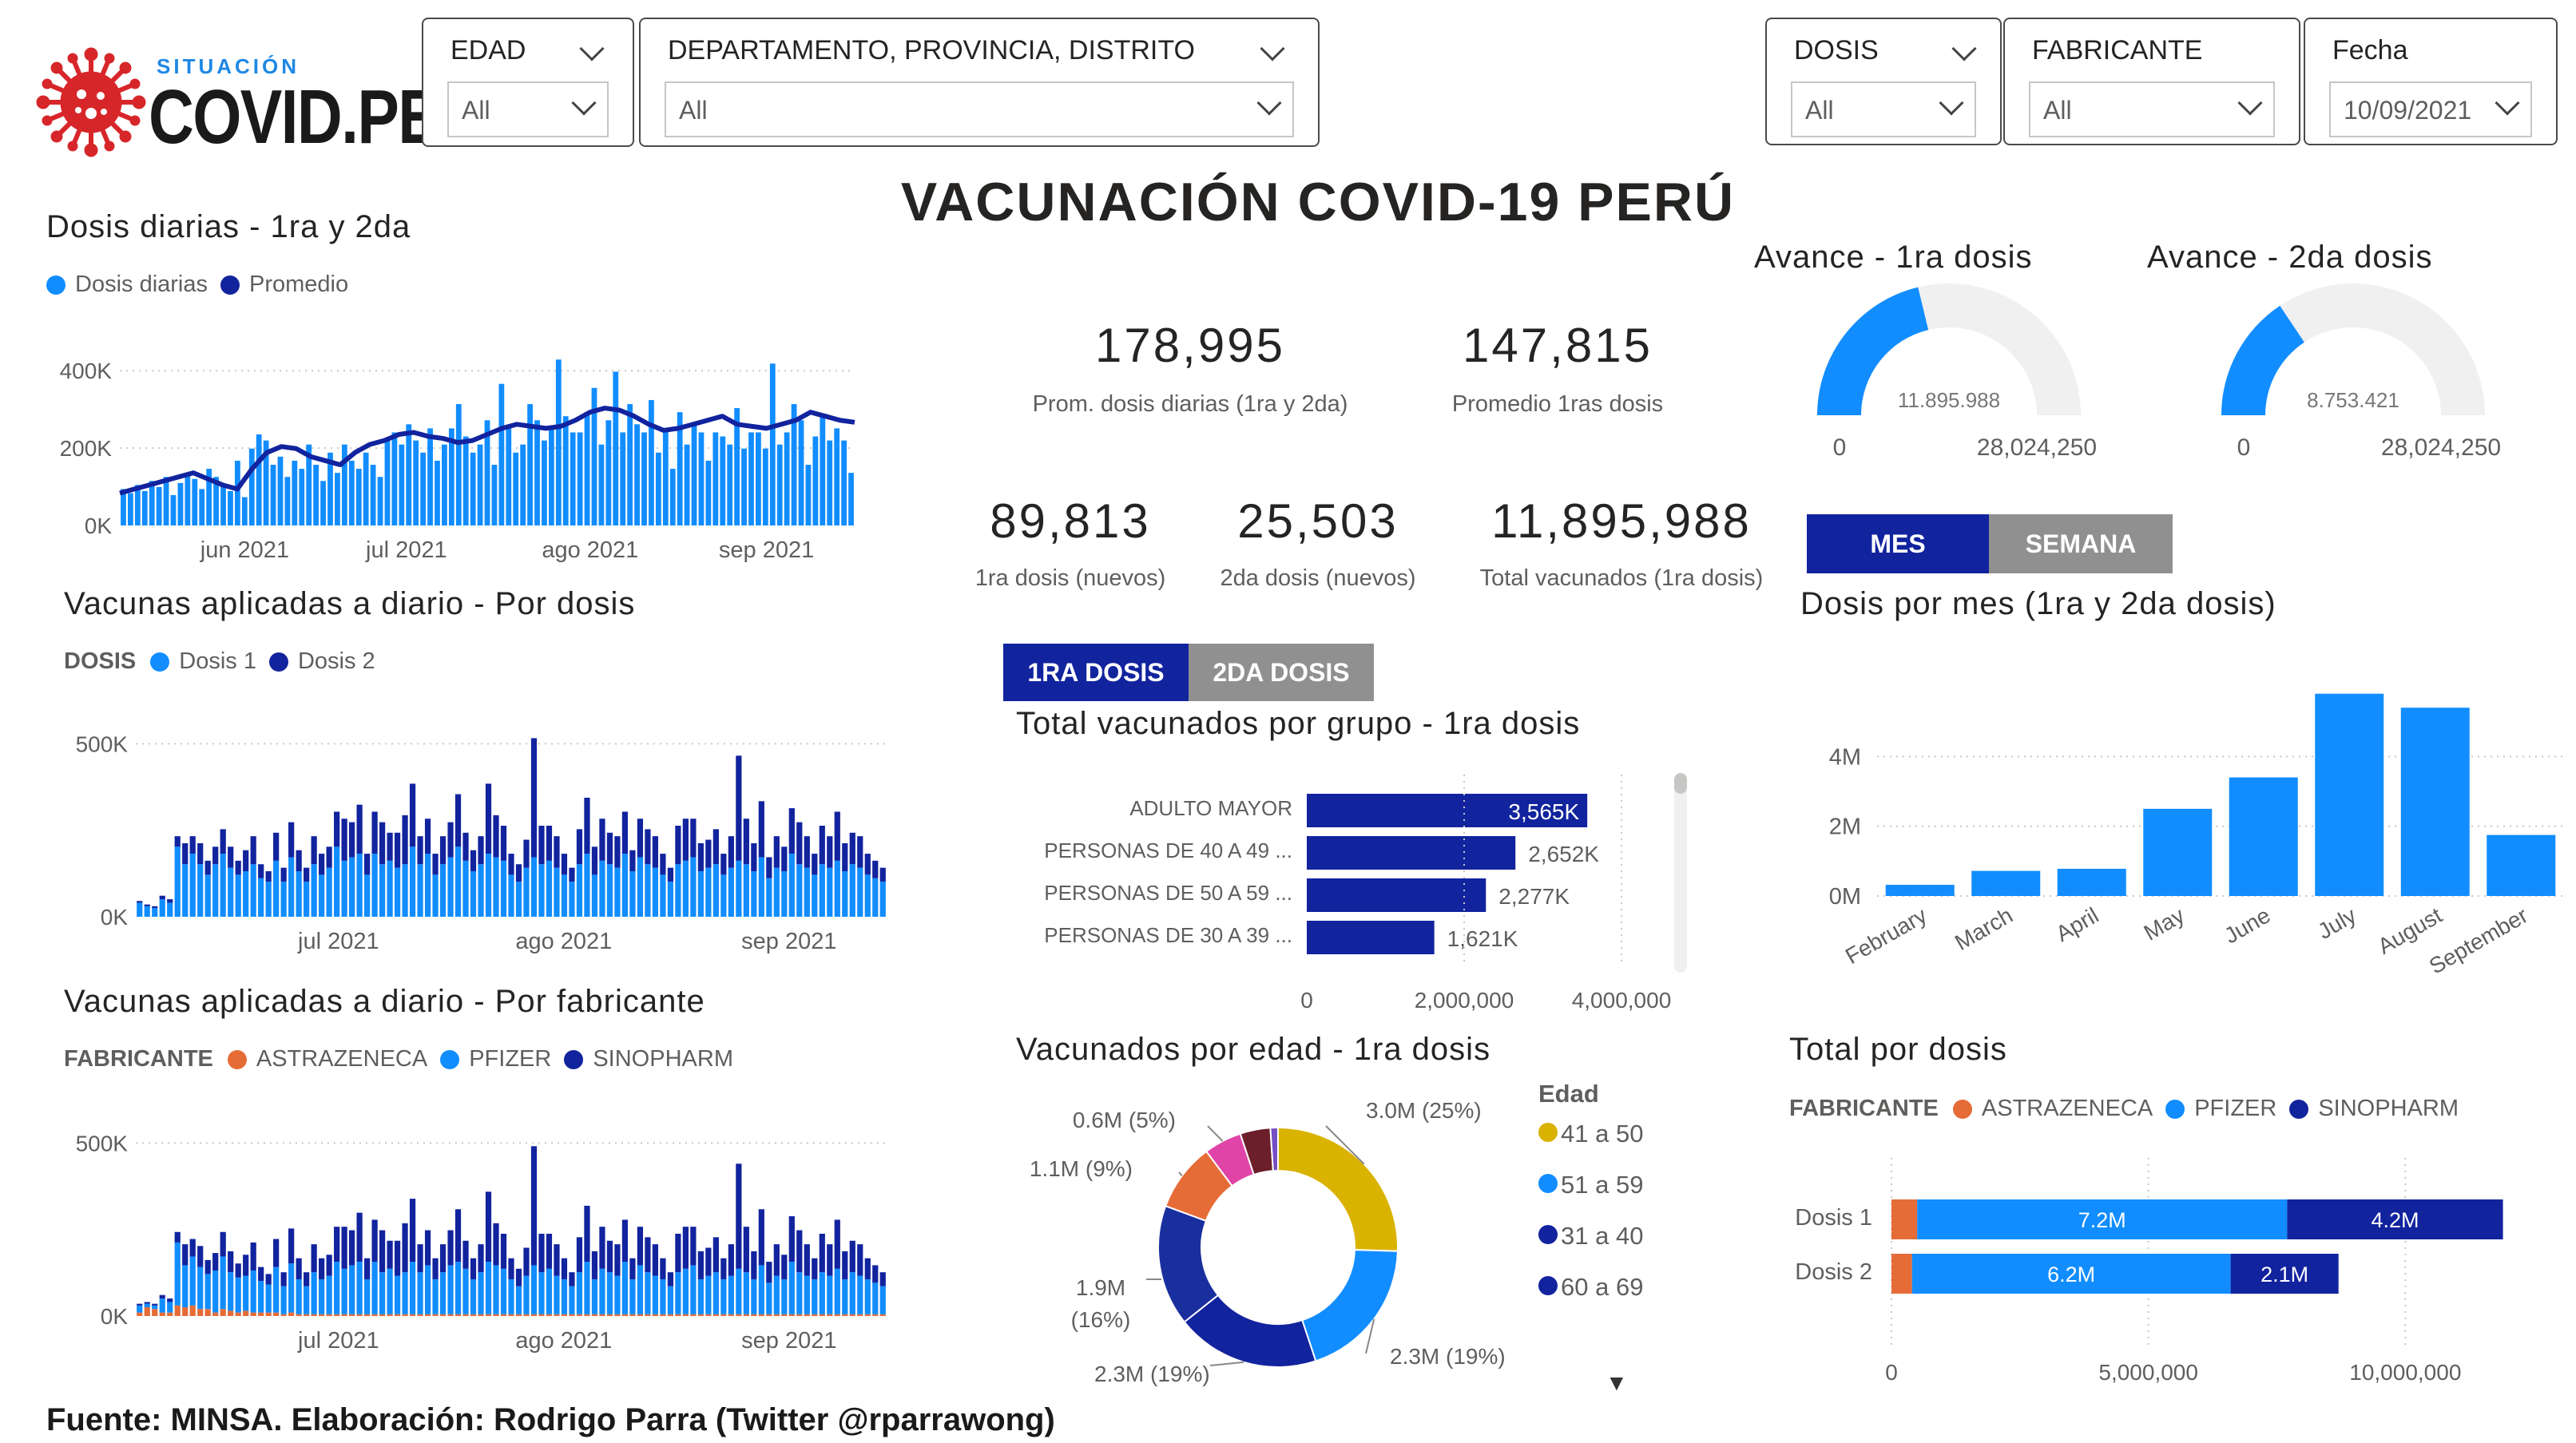 The width and height of the screenshot is (2576, 1443). I want to click on tab-1ra-dosis: 1RA DOSIS, so click(1096, 672).